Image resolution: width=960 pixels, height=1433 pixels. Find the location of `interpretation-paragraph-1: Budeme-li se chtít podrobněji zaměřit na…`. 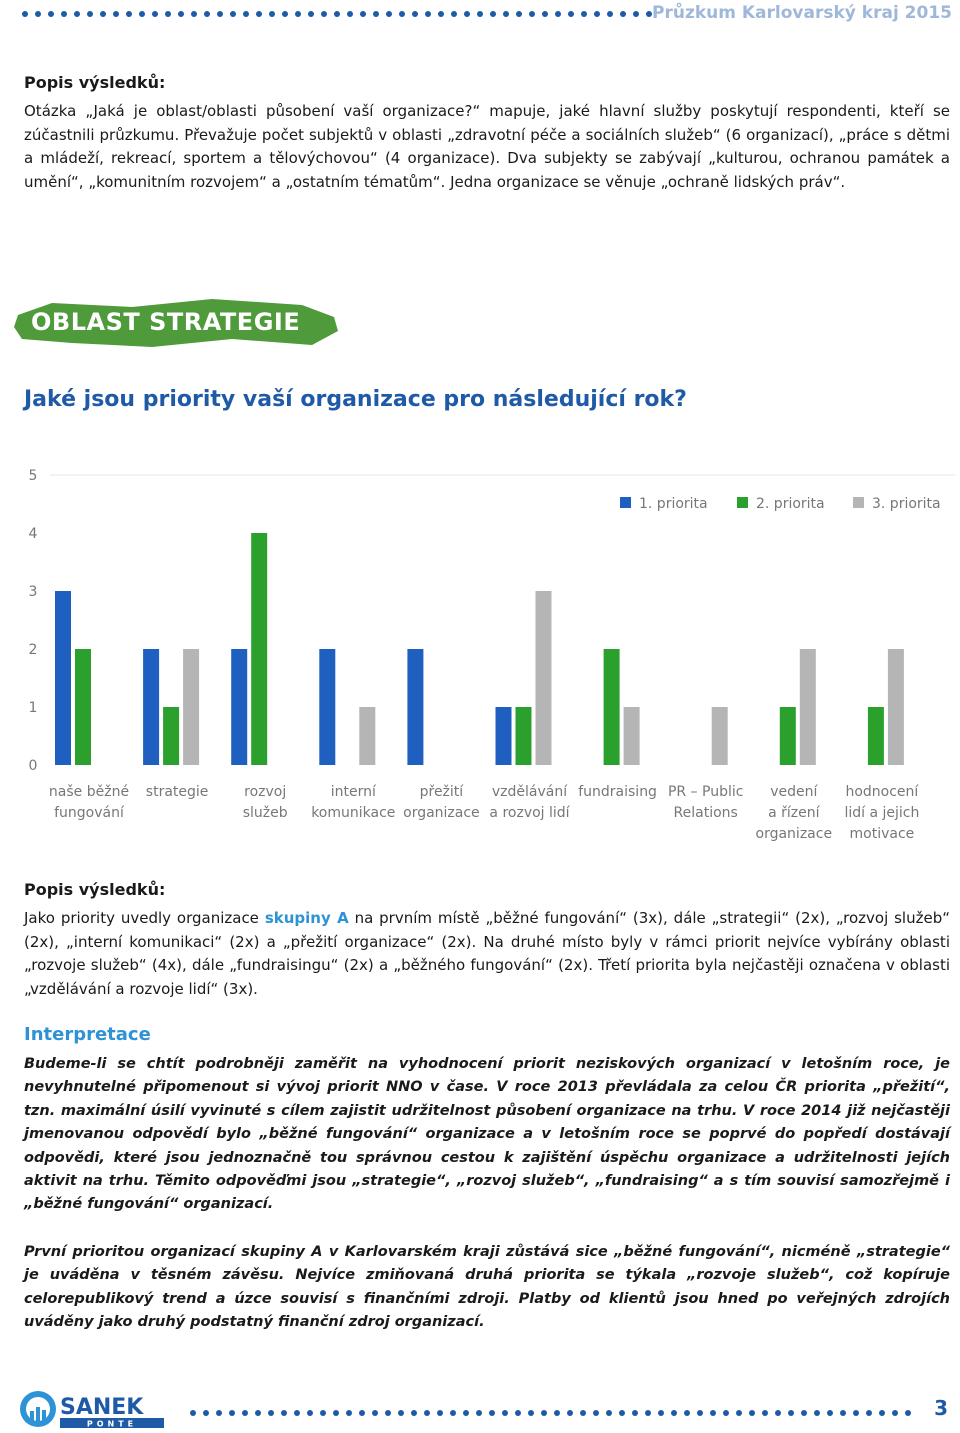

interpretation-paragraph-1: Budeme-li se chtít podrobněji zaměřit na… is located at coordinates (487, 1134).